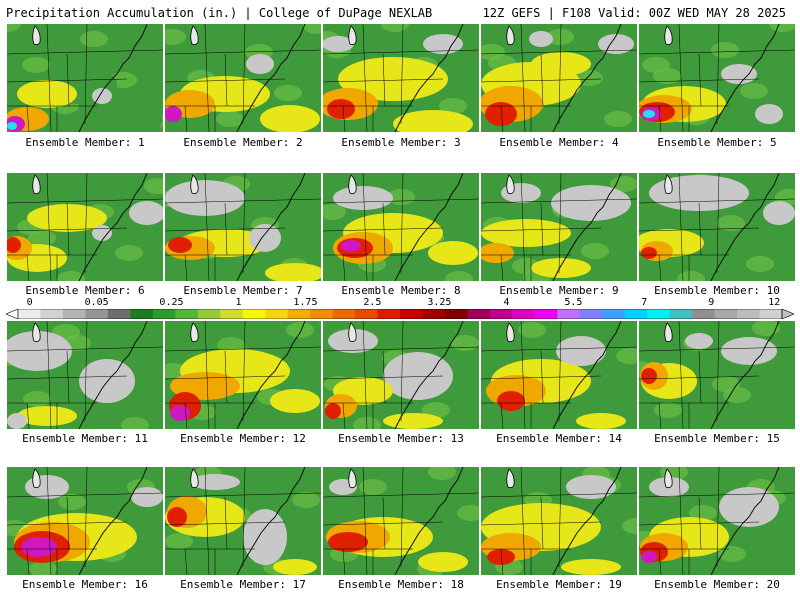 This screenshot has width=800, height=600. Describe the element at coordinates (717, 142) in the screenshot. I see `ensemble-member-caption: Ensemble Member: 5` at that location.